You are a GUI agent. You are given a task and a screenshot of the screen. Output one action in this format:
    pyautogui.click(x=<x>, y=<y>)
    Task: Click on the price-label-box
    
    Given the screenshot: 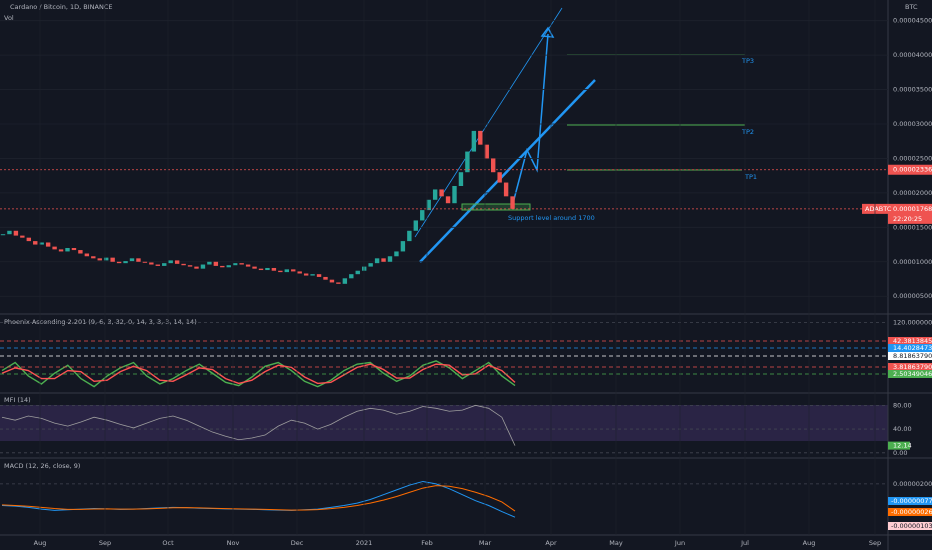 What is the action you would take?
    pyautogui.click(x=910, y=169)
    